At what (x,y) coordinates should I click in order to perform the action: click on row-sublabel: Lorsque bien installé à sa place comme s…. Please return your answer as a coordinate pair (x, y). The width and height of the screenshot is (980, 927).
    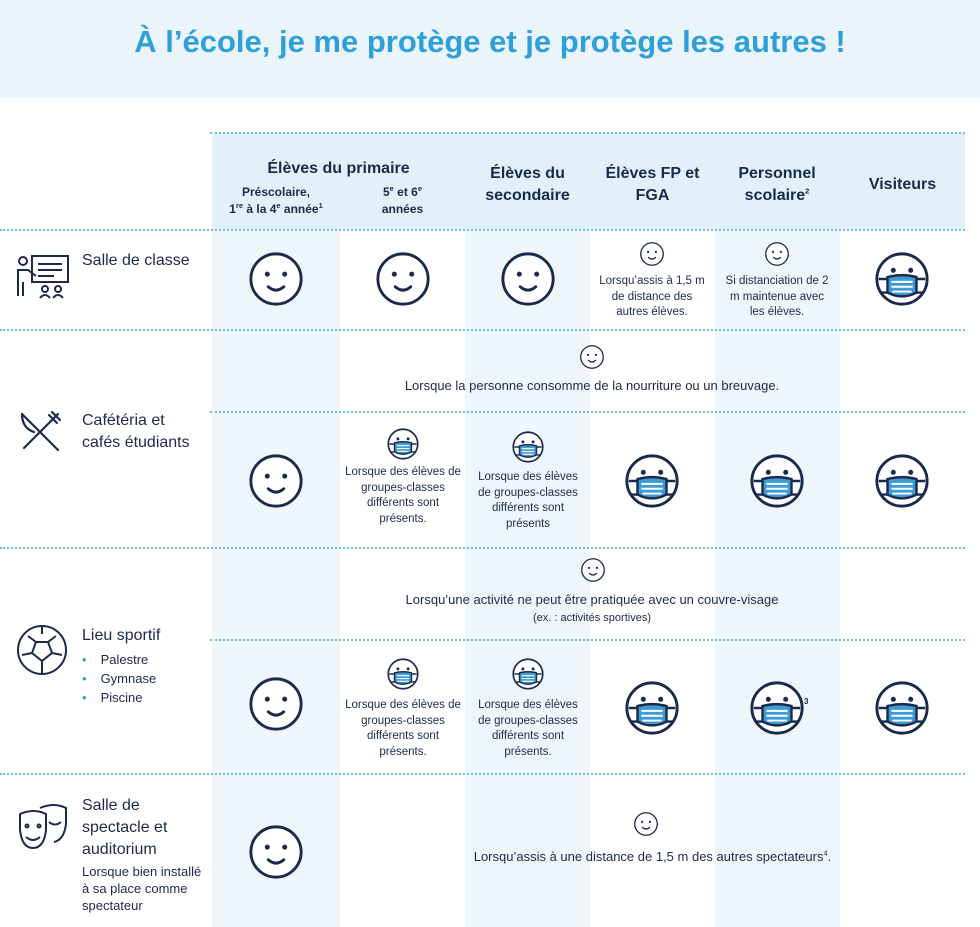
    Looking at the image, I should click on (142, 888).